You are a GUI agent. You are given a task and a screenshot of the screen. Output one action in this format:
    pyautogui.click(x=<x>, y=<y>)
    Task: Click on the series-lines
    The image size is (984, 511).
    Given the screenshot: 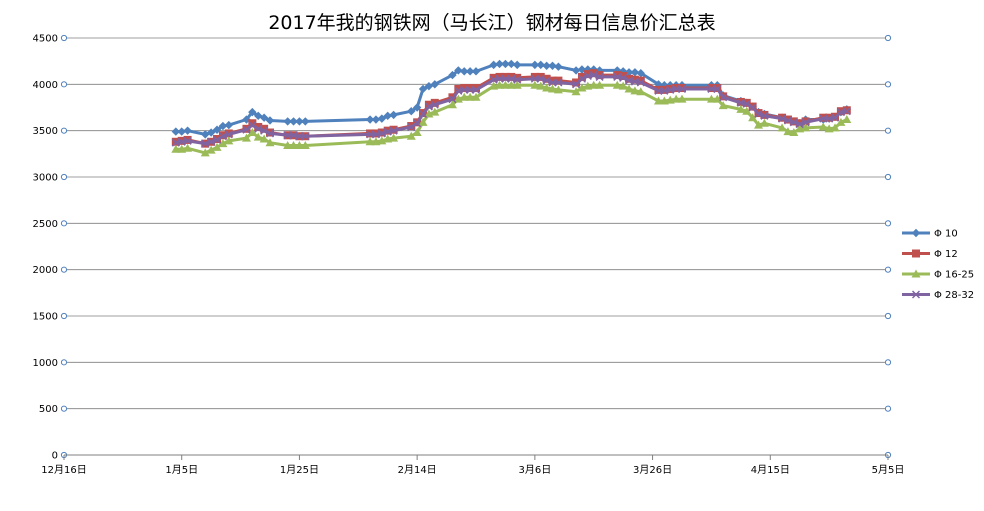 What is the action you would take?
    pyautogui.click(x=511, y=108)
    